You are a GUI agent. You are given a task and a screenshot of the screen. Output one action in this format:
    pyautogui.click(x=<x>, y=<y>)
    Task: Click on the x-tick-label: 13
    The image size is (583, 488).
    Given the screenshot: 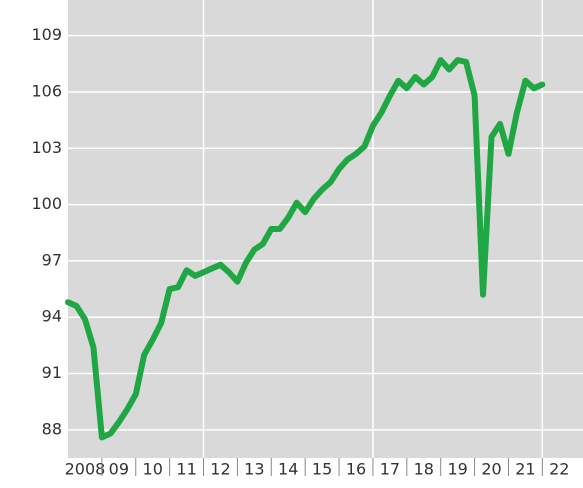 What is the action you would take?
    pyautogui.click(x=254, y=469)
    